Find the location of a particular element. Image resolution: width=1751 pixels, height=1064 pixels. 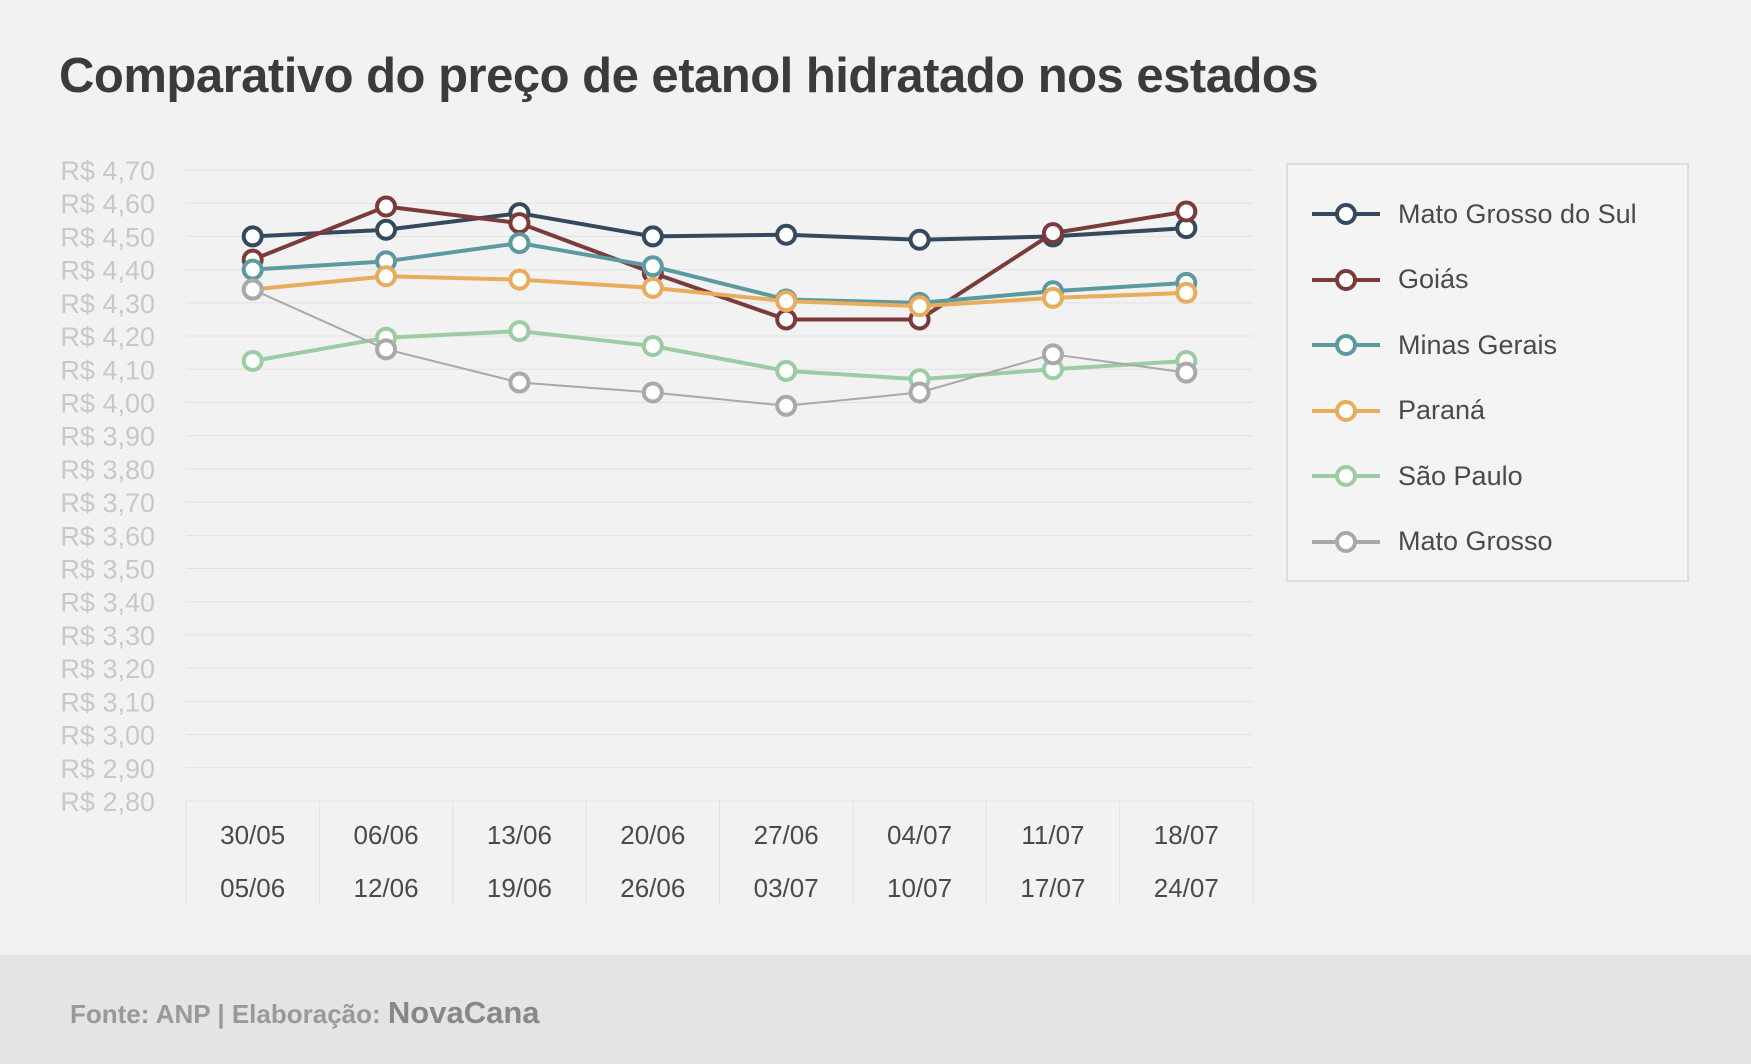

footer-source: Fonte: ANP | Elaboração: NovaCana is located at coordinates (305, 1013).